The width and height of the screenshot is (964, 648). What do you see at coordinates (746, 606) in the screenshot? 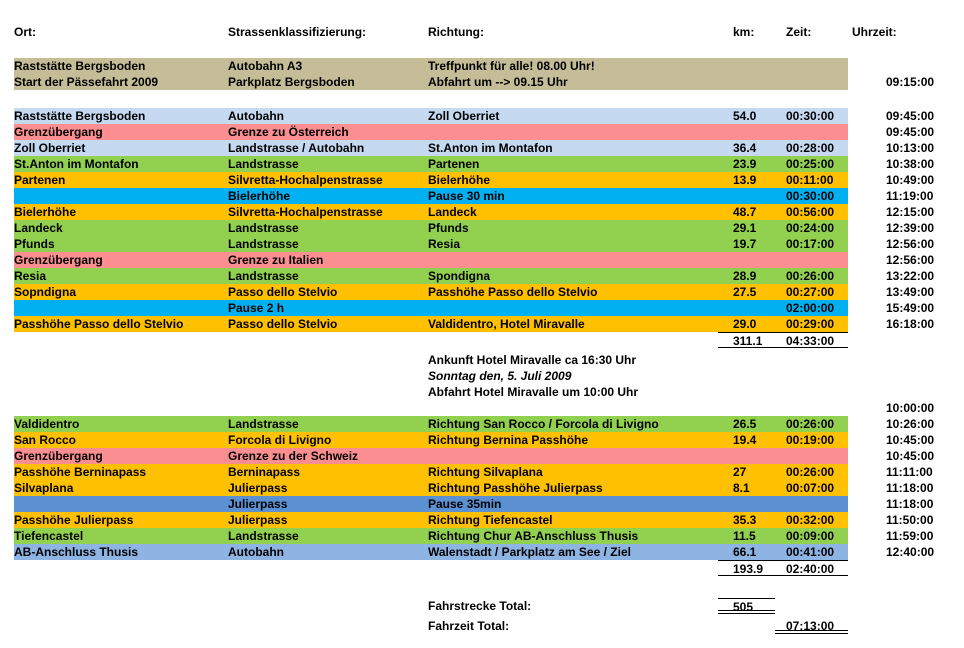
I see `fahrstrecke-total-value: 505` at bounding box center [746, 606].